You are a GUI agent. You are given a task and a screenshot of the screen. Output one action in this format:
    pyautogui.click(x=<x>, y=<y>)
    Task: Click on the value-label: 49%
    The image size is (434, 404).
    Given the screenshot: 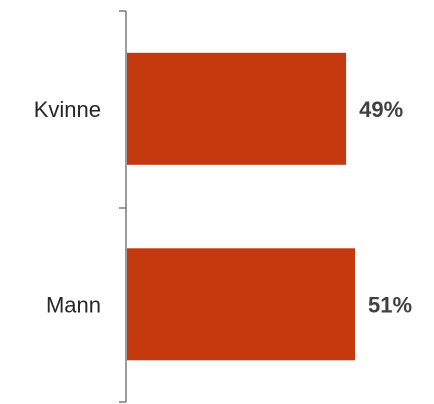 What is the action you would take?
    pyautogui.click(x=381, y=109)
    